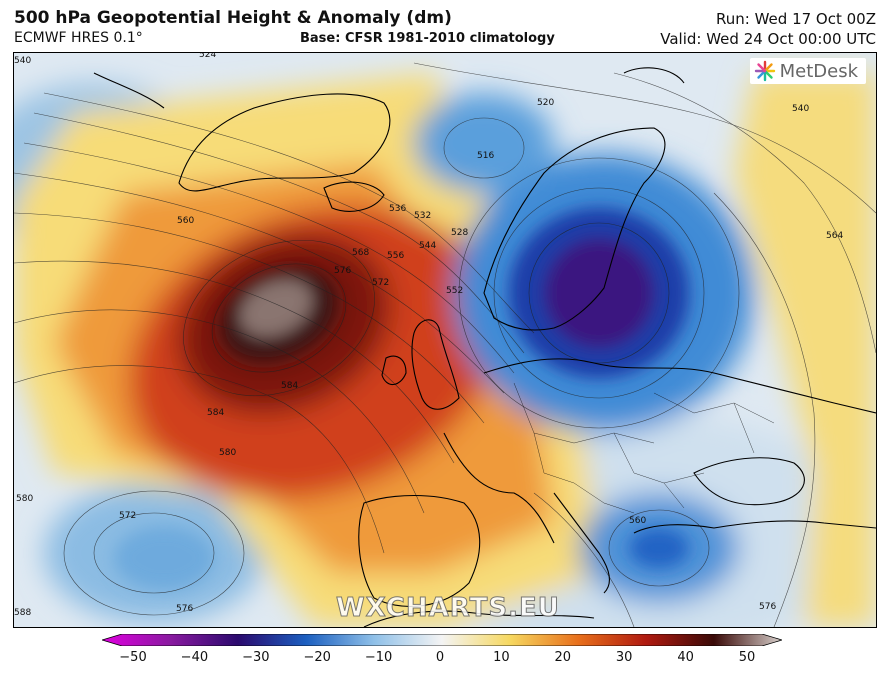  What do you see at coordinates (22, 613) in the screenshot?
I see `contour-label: 588` at bounding box center [22, 613].